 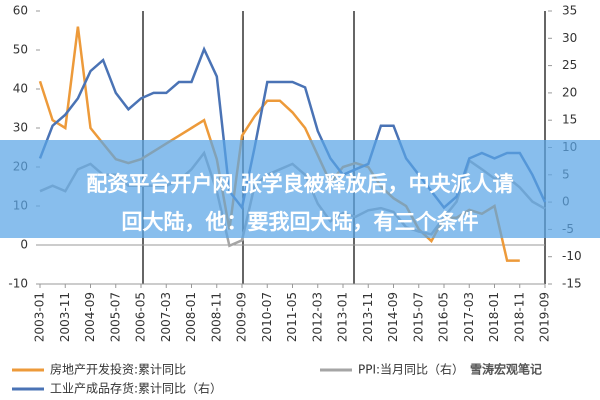 What do you see at coordinates (292, 317) in the screenshot?
I see `x-tick-label: 2011-05` at bounding box center [292, 317].